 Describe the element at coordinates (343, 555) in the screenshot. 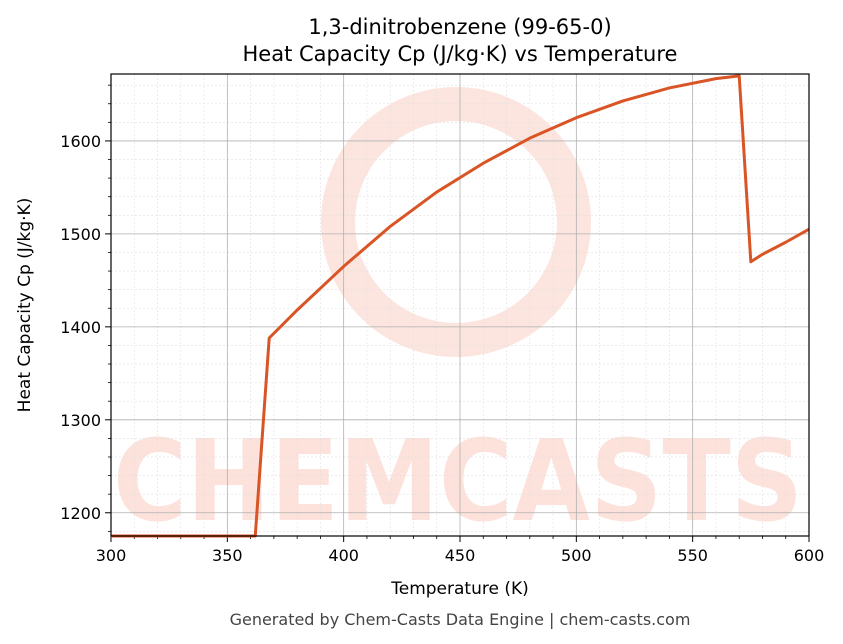

I see `x-tick-label: 400` at that location.